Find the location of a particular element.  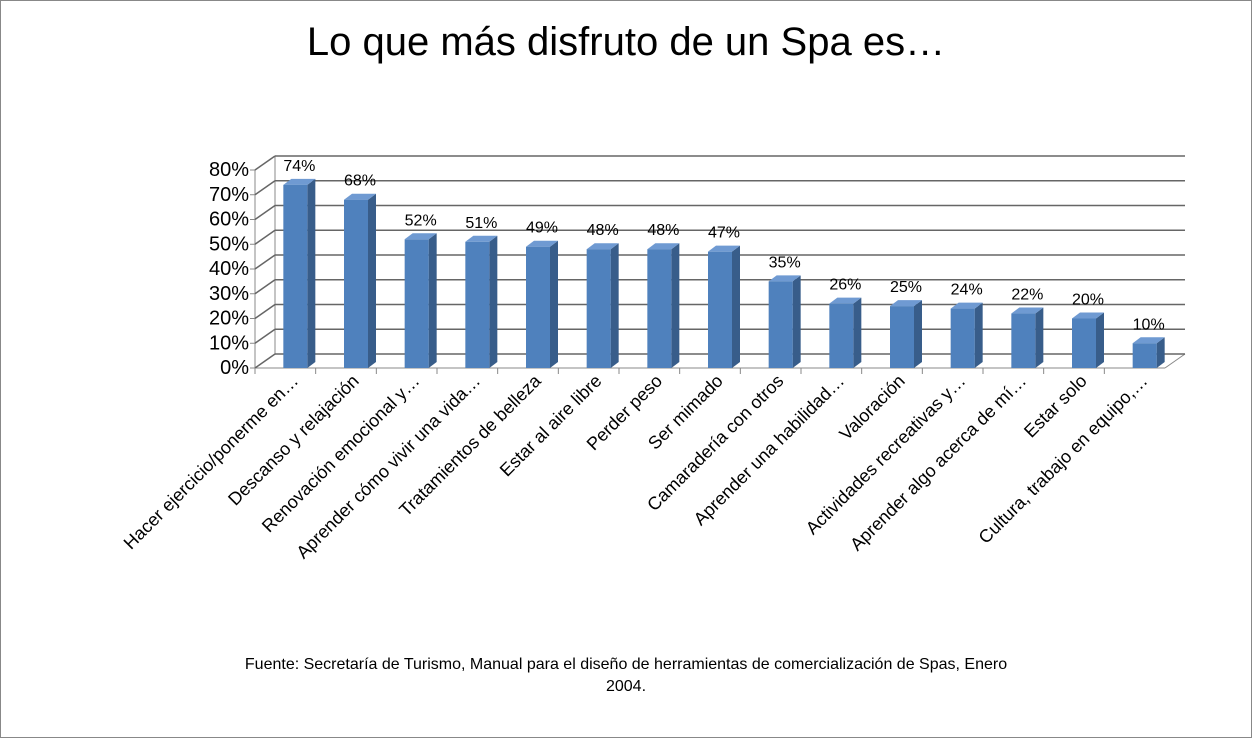

value-label: 26% is located at coordinates (845, 285).